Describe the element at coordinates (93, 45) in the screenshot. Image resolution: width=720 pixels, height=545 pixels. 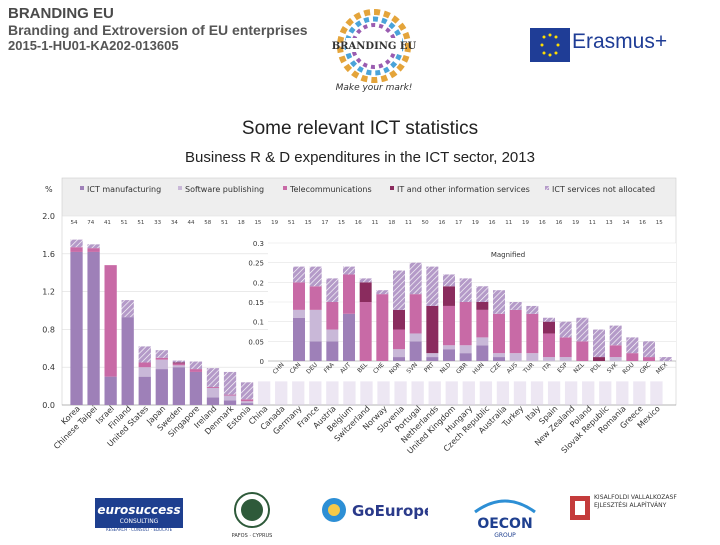
I see `project-code: 2015-1-HU01-KA202-013605` at that location.